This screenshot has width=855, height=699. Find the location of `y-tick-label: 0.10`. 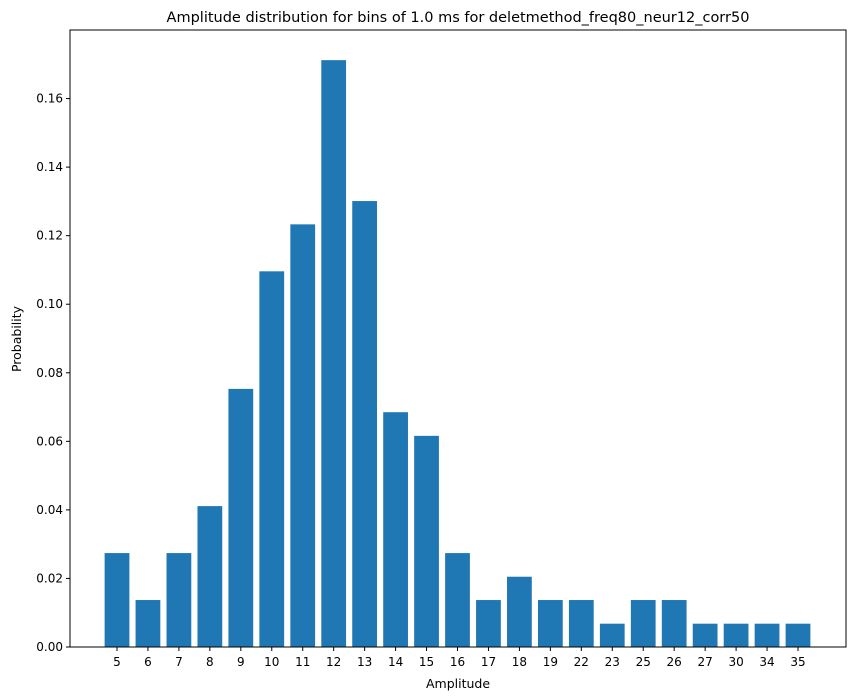

y-tick-label: 0.10 is located at coordinates (49, 304).